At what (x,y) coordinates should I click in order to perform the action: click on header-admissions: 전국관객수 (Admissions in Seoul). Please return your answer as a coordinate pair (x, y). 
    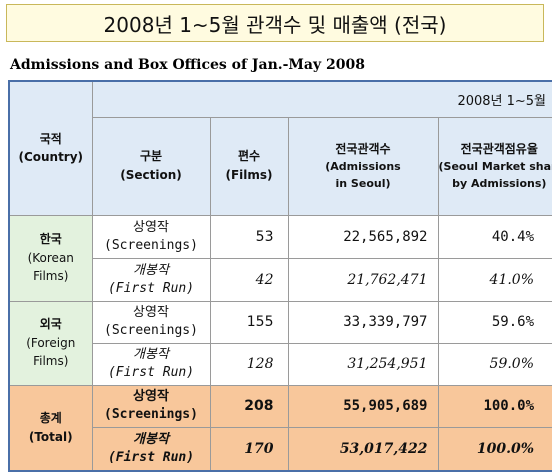
    Looking at the image, I should click on (363, 166).